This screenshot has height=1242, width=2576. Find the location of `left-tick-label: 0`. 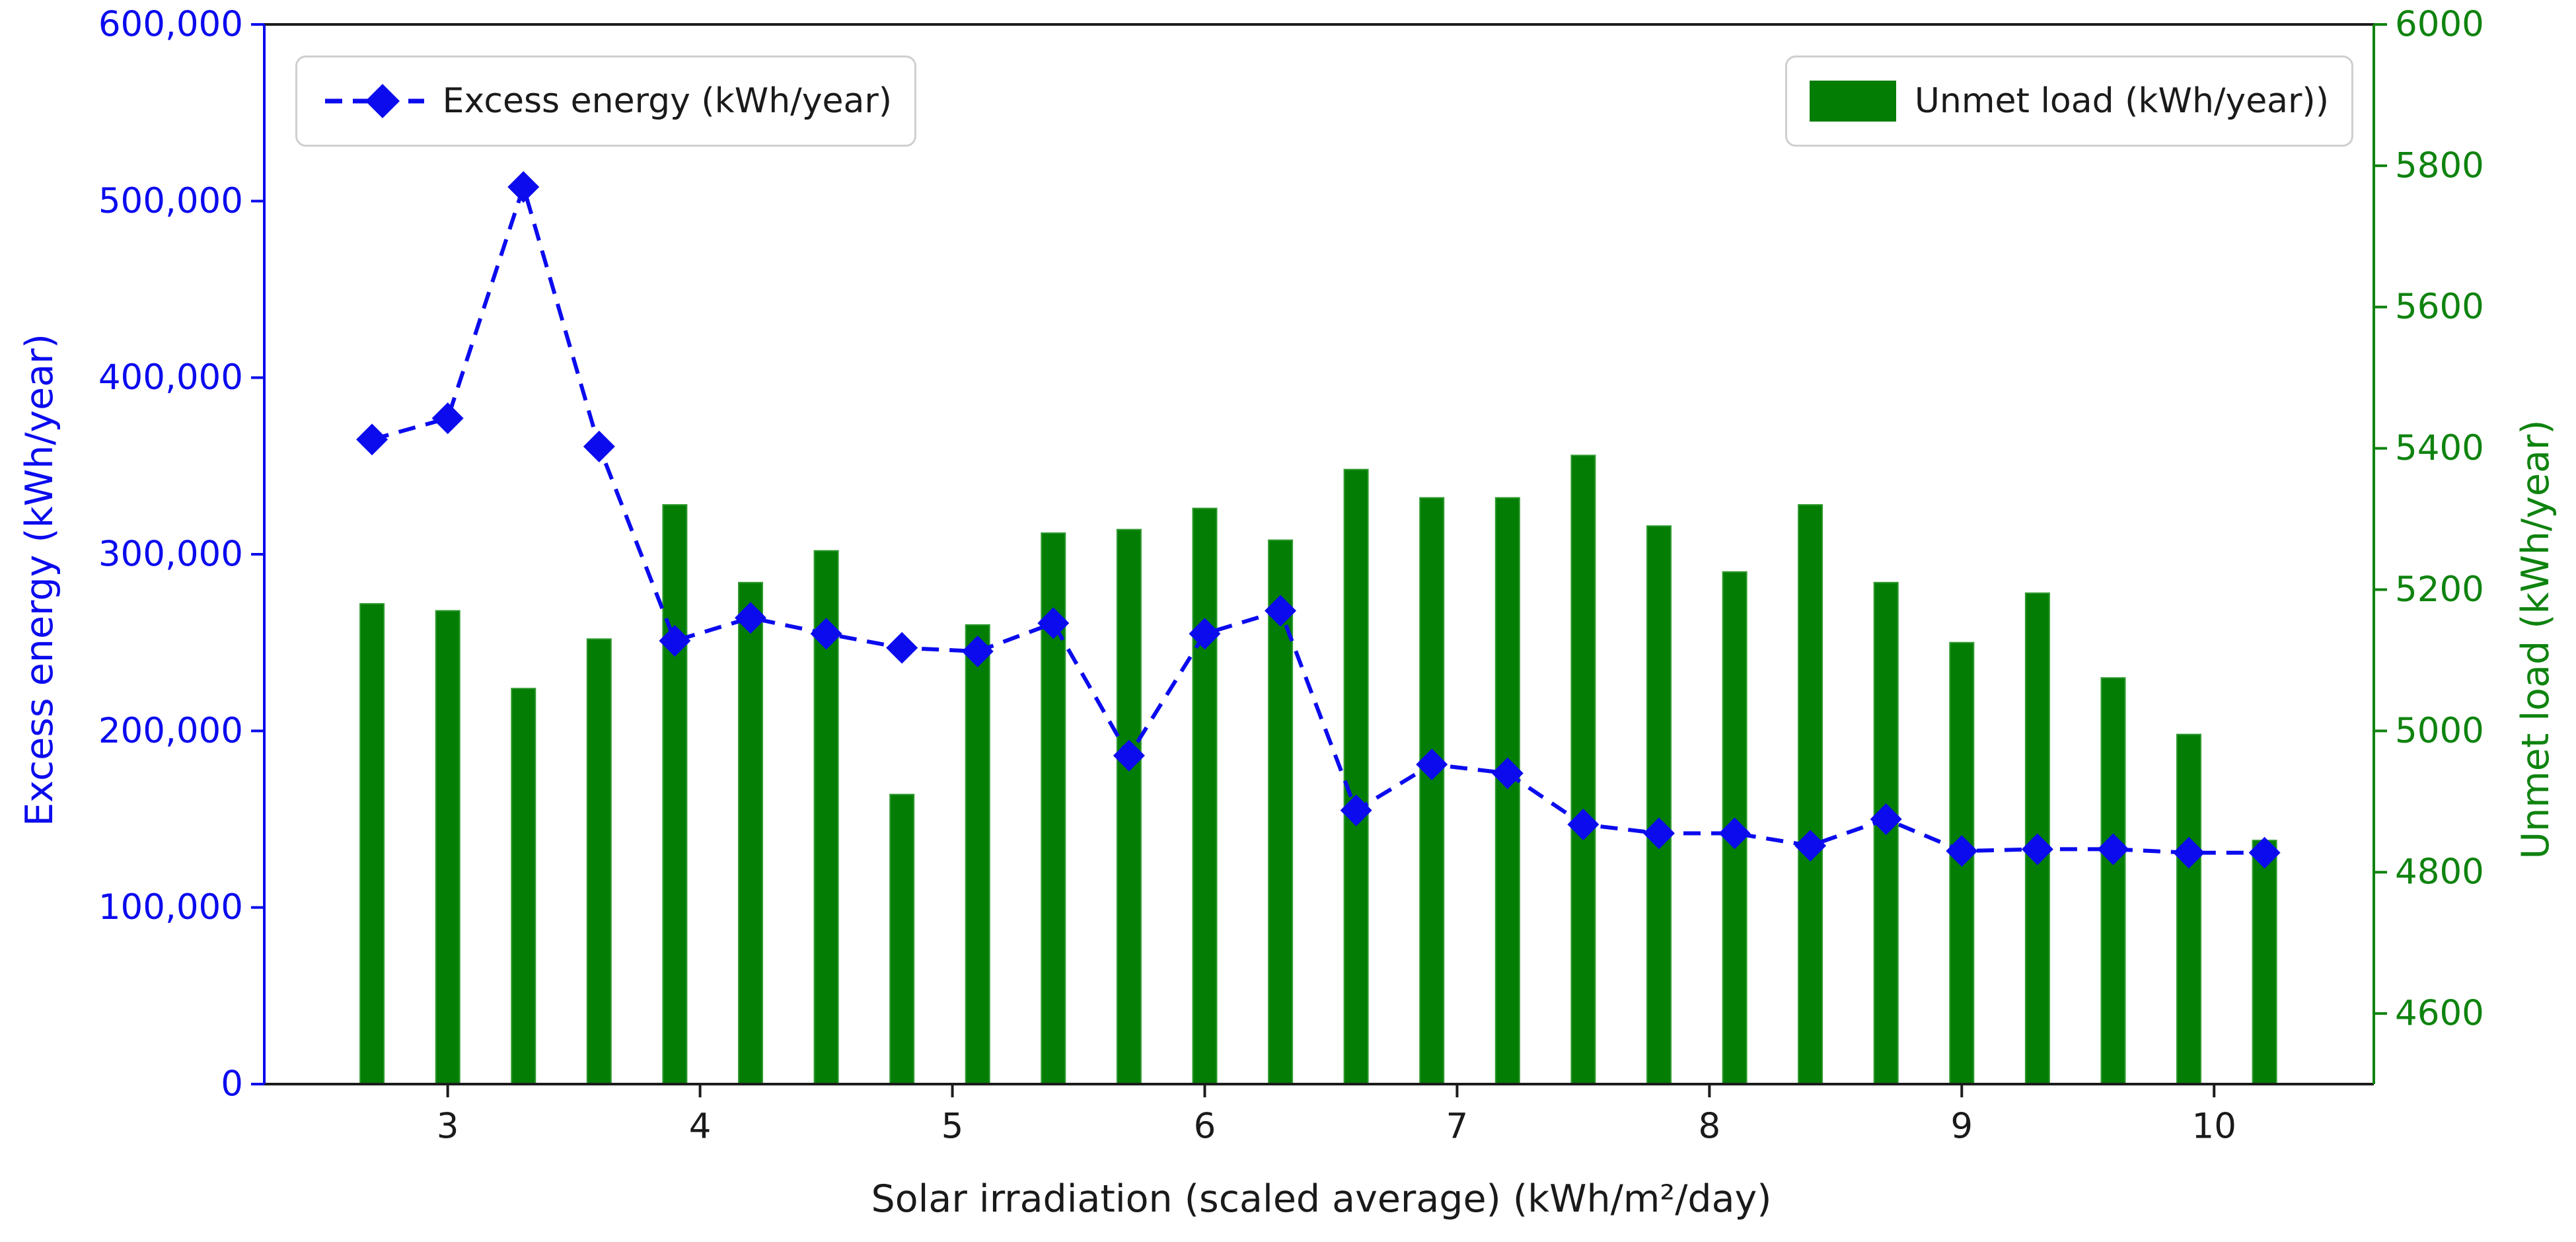

left-tick-label: 0 is located at coordinates (232, 1084).